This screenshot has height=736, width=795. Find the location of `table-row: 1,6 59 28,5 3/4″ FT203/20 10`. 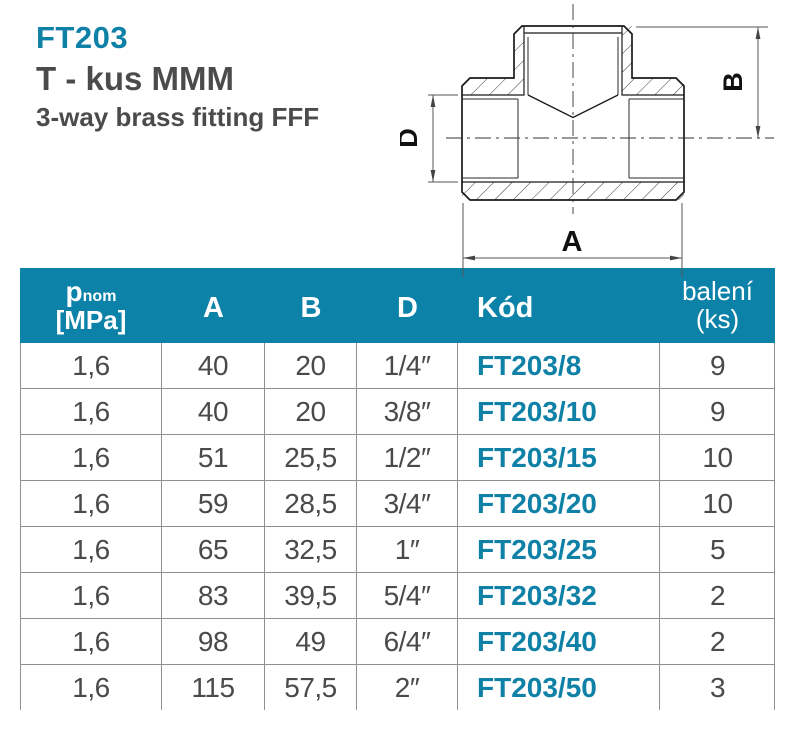

table-row: 1,6 59 28,5 3/4″ FT203/20 10 is located at coordinates (397, 504).